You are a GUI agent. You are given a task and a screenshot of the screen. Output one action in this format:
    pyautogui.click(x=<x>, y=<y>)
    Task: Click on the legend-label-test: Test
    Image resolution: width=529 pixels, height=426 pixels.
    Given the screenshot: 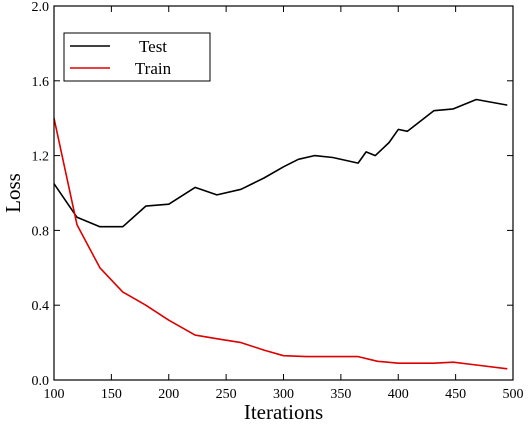 What is the action you would take?
    pyautogui.click(x=153, y=46)
    